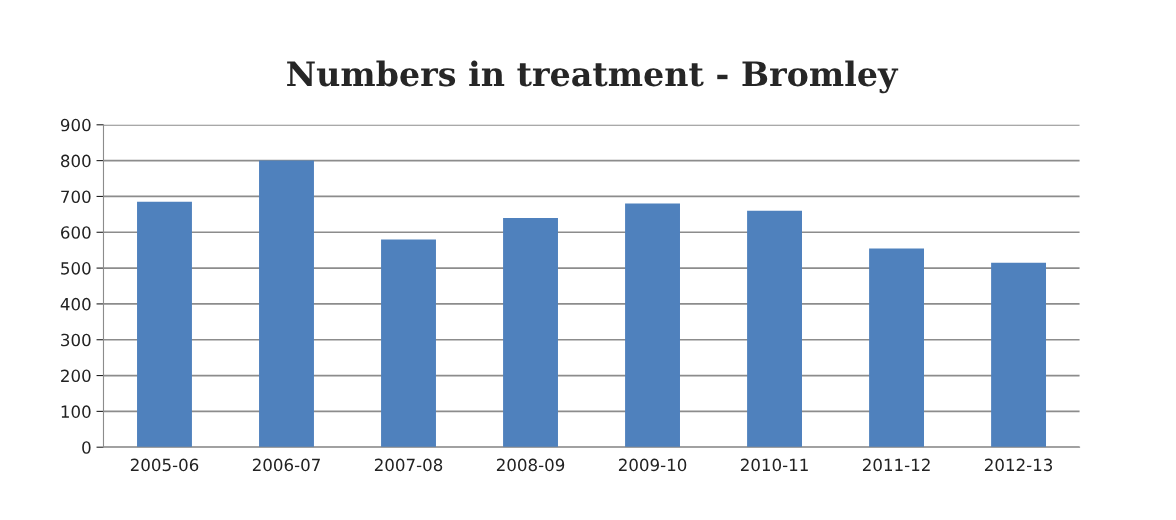 Image resolution: width=1176 pixels, height=520 pixels. What do you see at coordinates (76, 268) in the screenshot?
I see `y-tick-label: 500` at bounding box center [76, 268].